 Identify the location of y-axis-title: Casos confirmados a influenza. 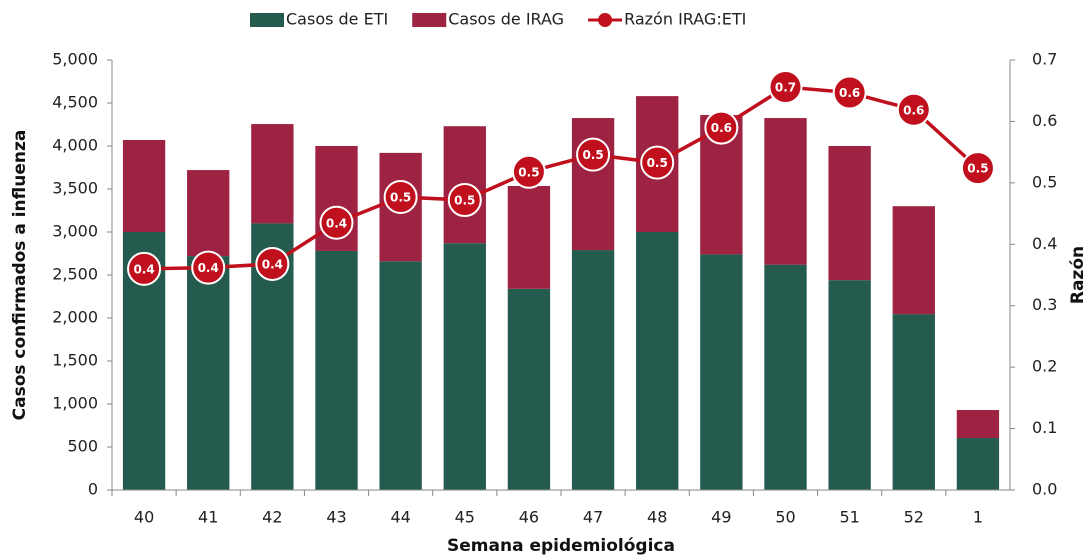
(20, 275).